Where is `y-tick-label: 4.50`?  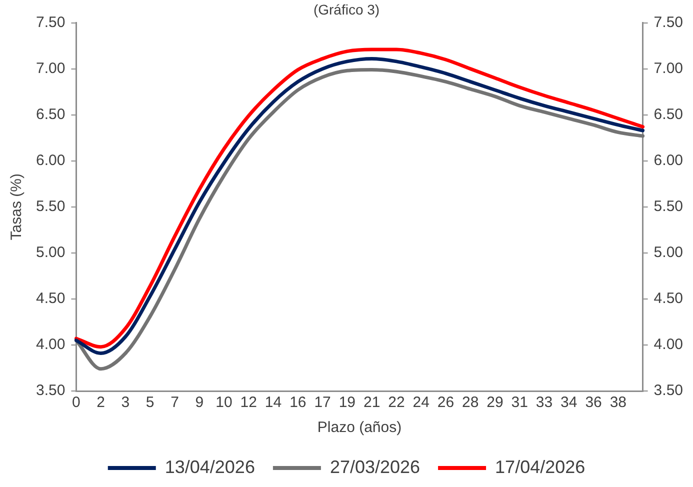
y-tick-label: 4.50 is located at coordinates (51, 299).